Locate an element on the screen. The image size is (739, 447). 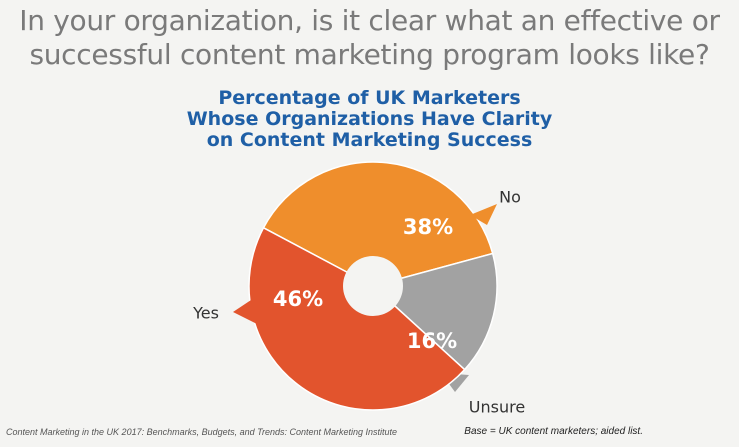
category-label-yes: Yes is located at coordinates (205, 313).